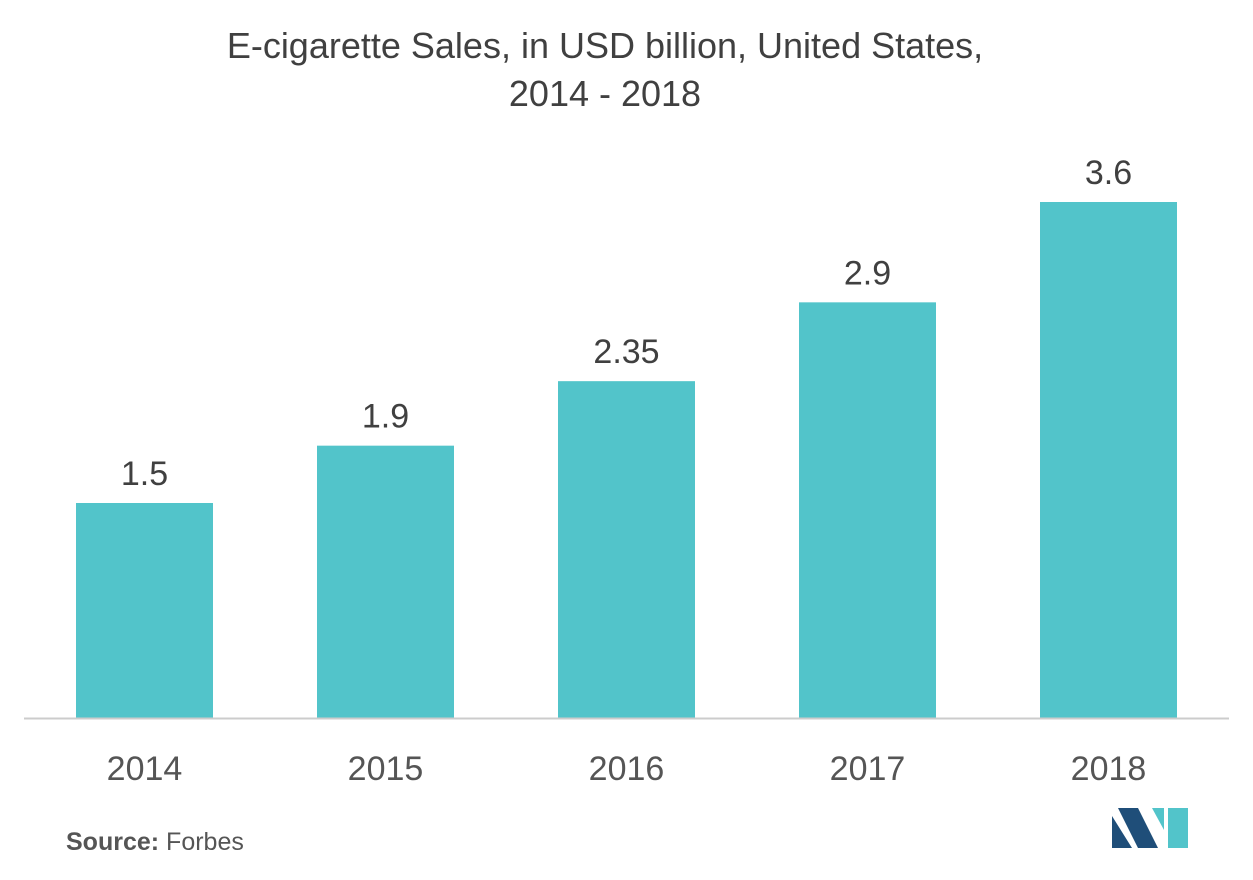  What do you see at coordinates (144, 474) in the screenshot?
I see `value-label-2014: 1.5` at bounding box center [144, 474].